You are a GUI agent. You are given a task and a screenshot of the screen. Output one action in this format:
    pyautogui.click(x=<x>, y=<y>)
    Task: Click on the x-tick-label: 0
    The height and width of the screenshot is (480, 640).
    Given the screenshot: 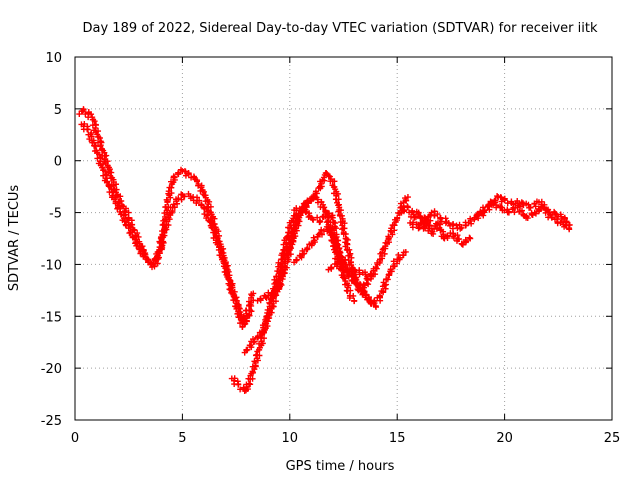 What is the action you would take?
    pyautogui.click(x=75, y=438)
    